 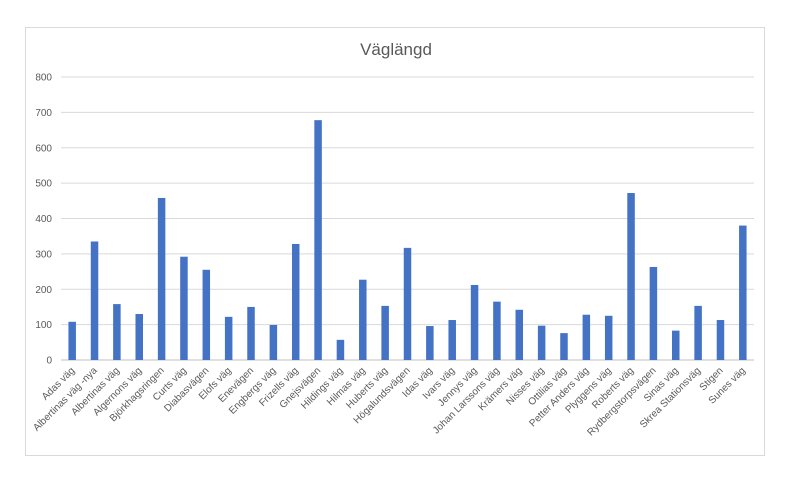 I want to click on y-tick-label: 400, so click(x=43, y=219).